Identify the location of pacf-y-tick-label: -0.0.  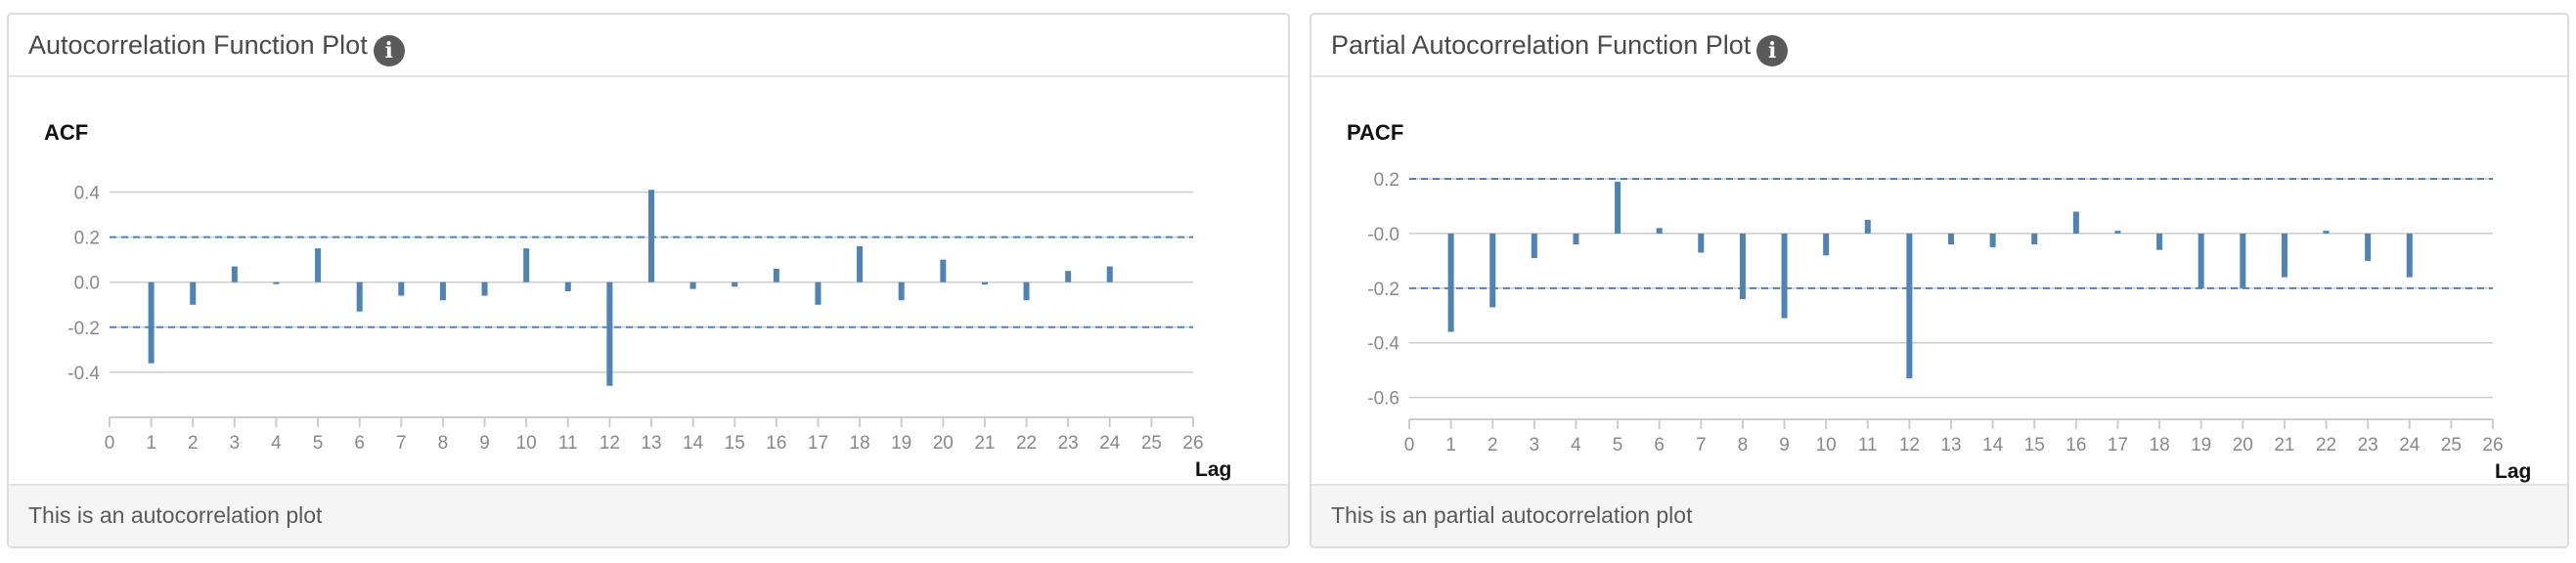
(1383, 235).